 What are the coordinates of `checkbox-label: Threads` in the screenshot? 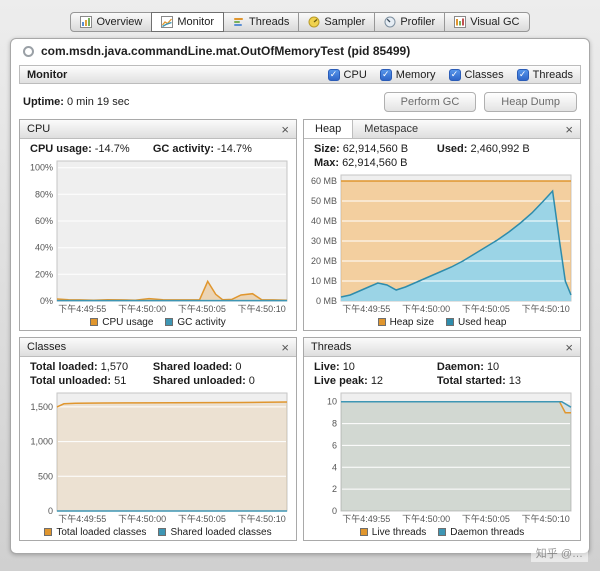 It's located at (552, 74).